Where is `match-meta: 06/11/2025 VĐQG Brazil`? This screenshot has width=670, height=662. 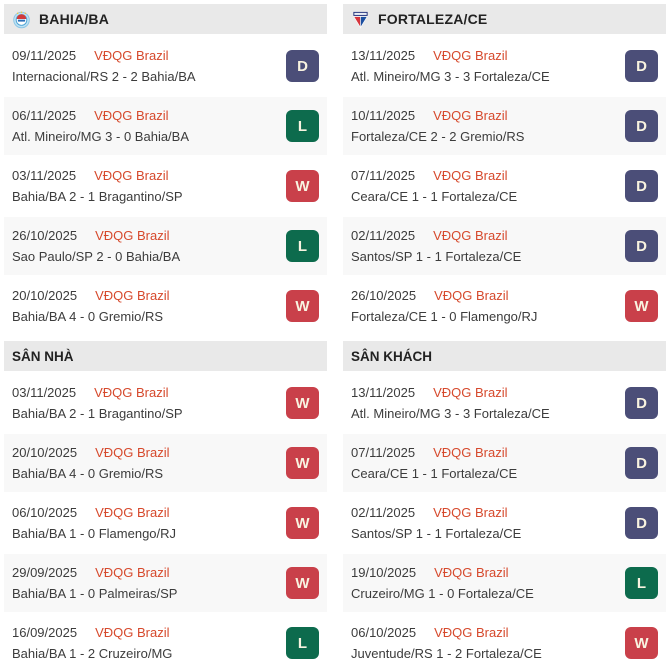 match-meta: 06/11/2025 VĐQG Brazil is located at coordinates (100, 115).